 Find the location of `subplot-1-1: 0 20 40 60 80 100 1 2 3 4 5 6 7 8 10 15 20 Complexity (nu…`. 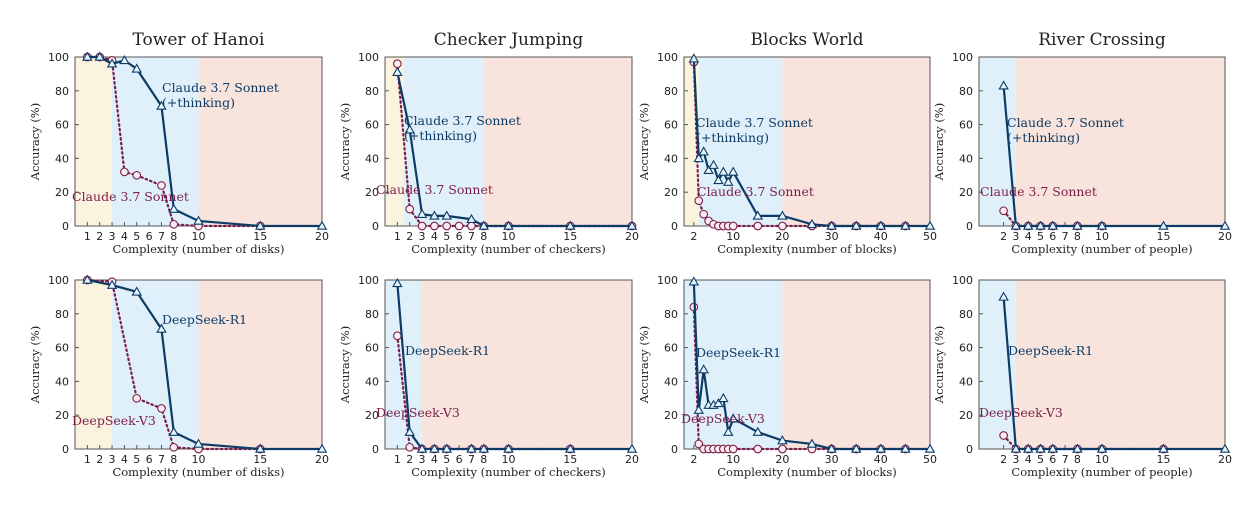

subplot-1-1: 0 20 40 60 80 100 1 2 3 4 5 6 7 8 10 15 20 Complexity (nu… is located at coordinates (488, 376).